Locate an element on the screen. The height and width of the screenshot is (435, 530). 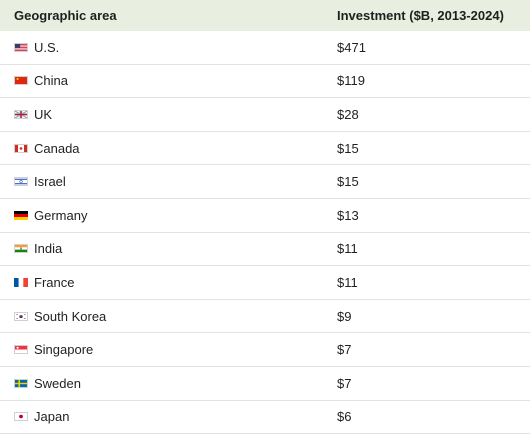
table-row: Japan $6 is located at coordinates (265, 418).